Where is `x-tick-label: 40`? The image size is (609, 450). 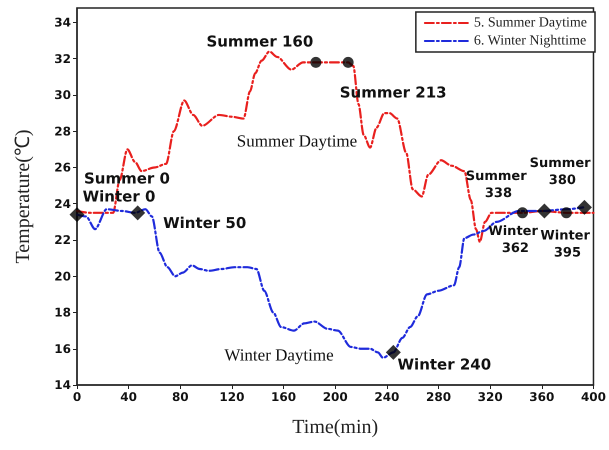
x-tick-label: 40 is located at coordinates (128, 397).